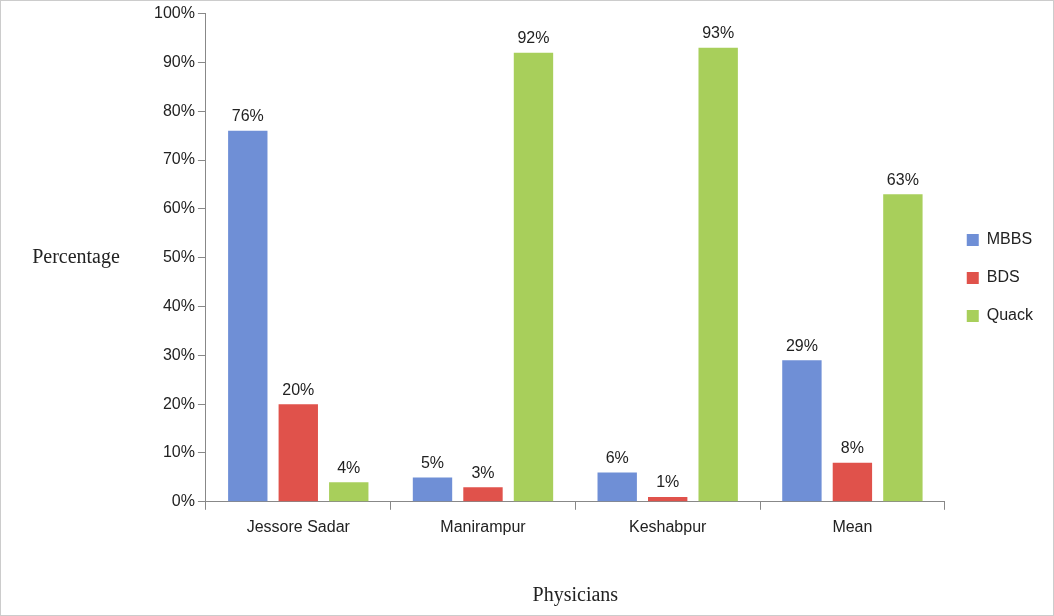 The height and width of the screenshot is (616, 1054). I want to click on y-axis-title: Percentage, so click(76, 256).